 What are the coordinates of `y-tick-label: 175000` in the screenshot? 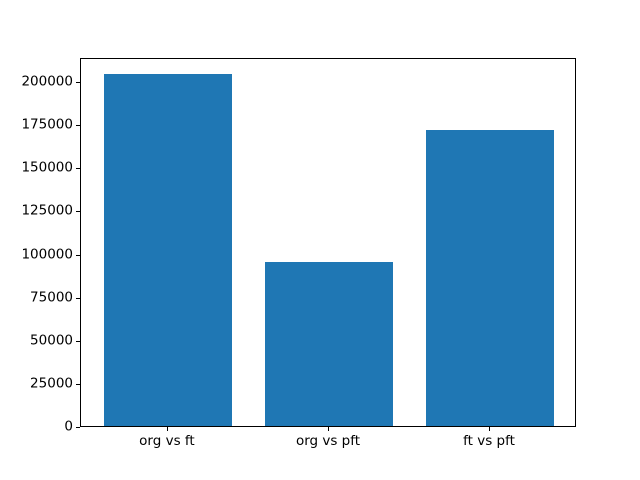 It's located at (47, 124).